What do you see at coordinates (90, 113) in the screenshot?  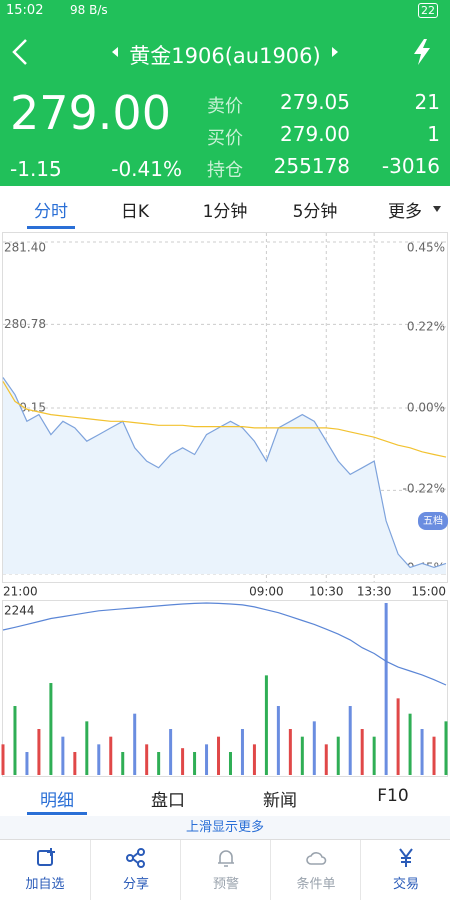 I see `last-price: 279.00` at bounding box center [90, 113].